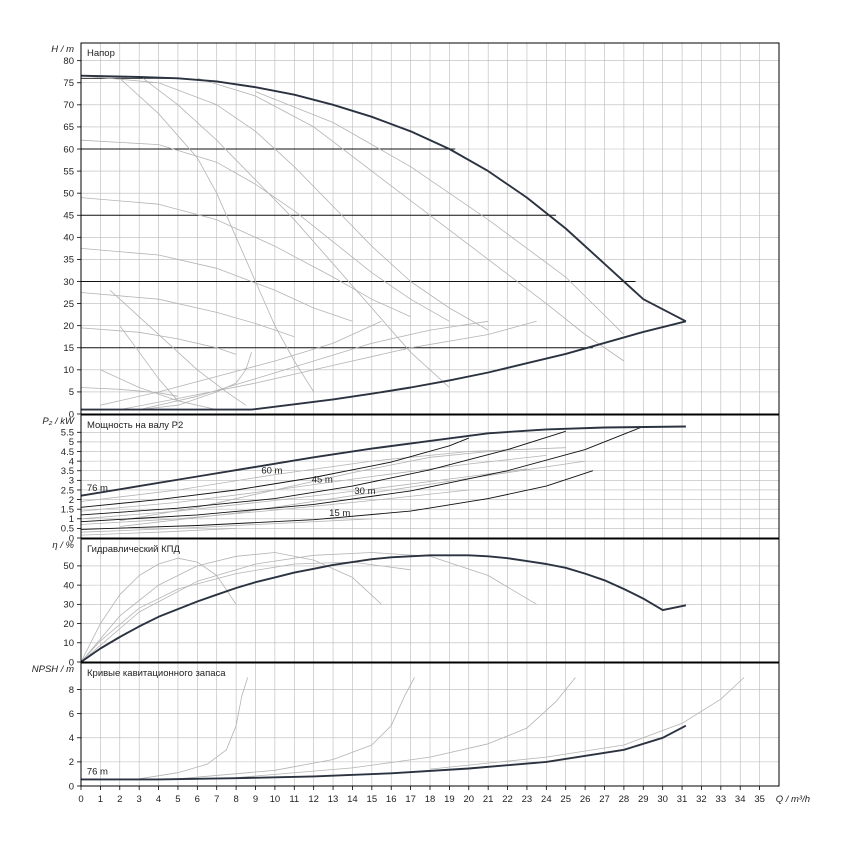  I want to click on y-axis-label: H / m, so click(62, 49).